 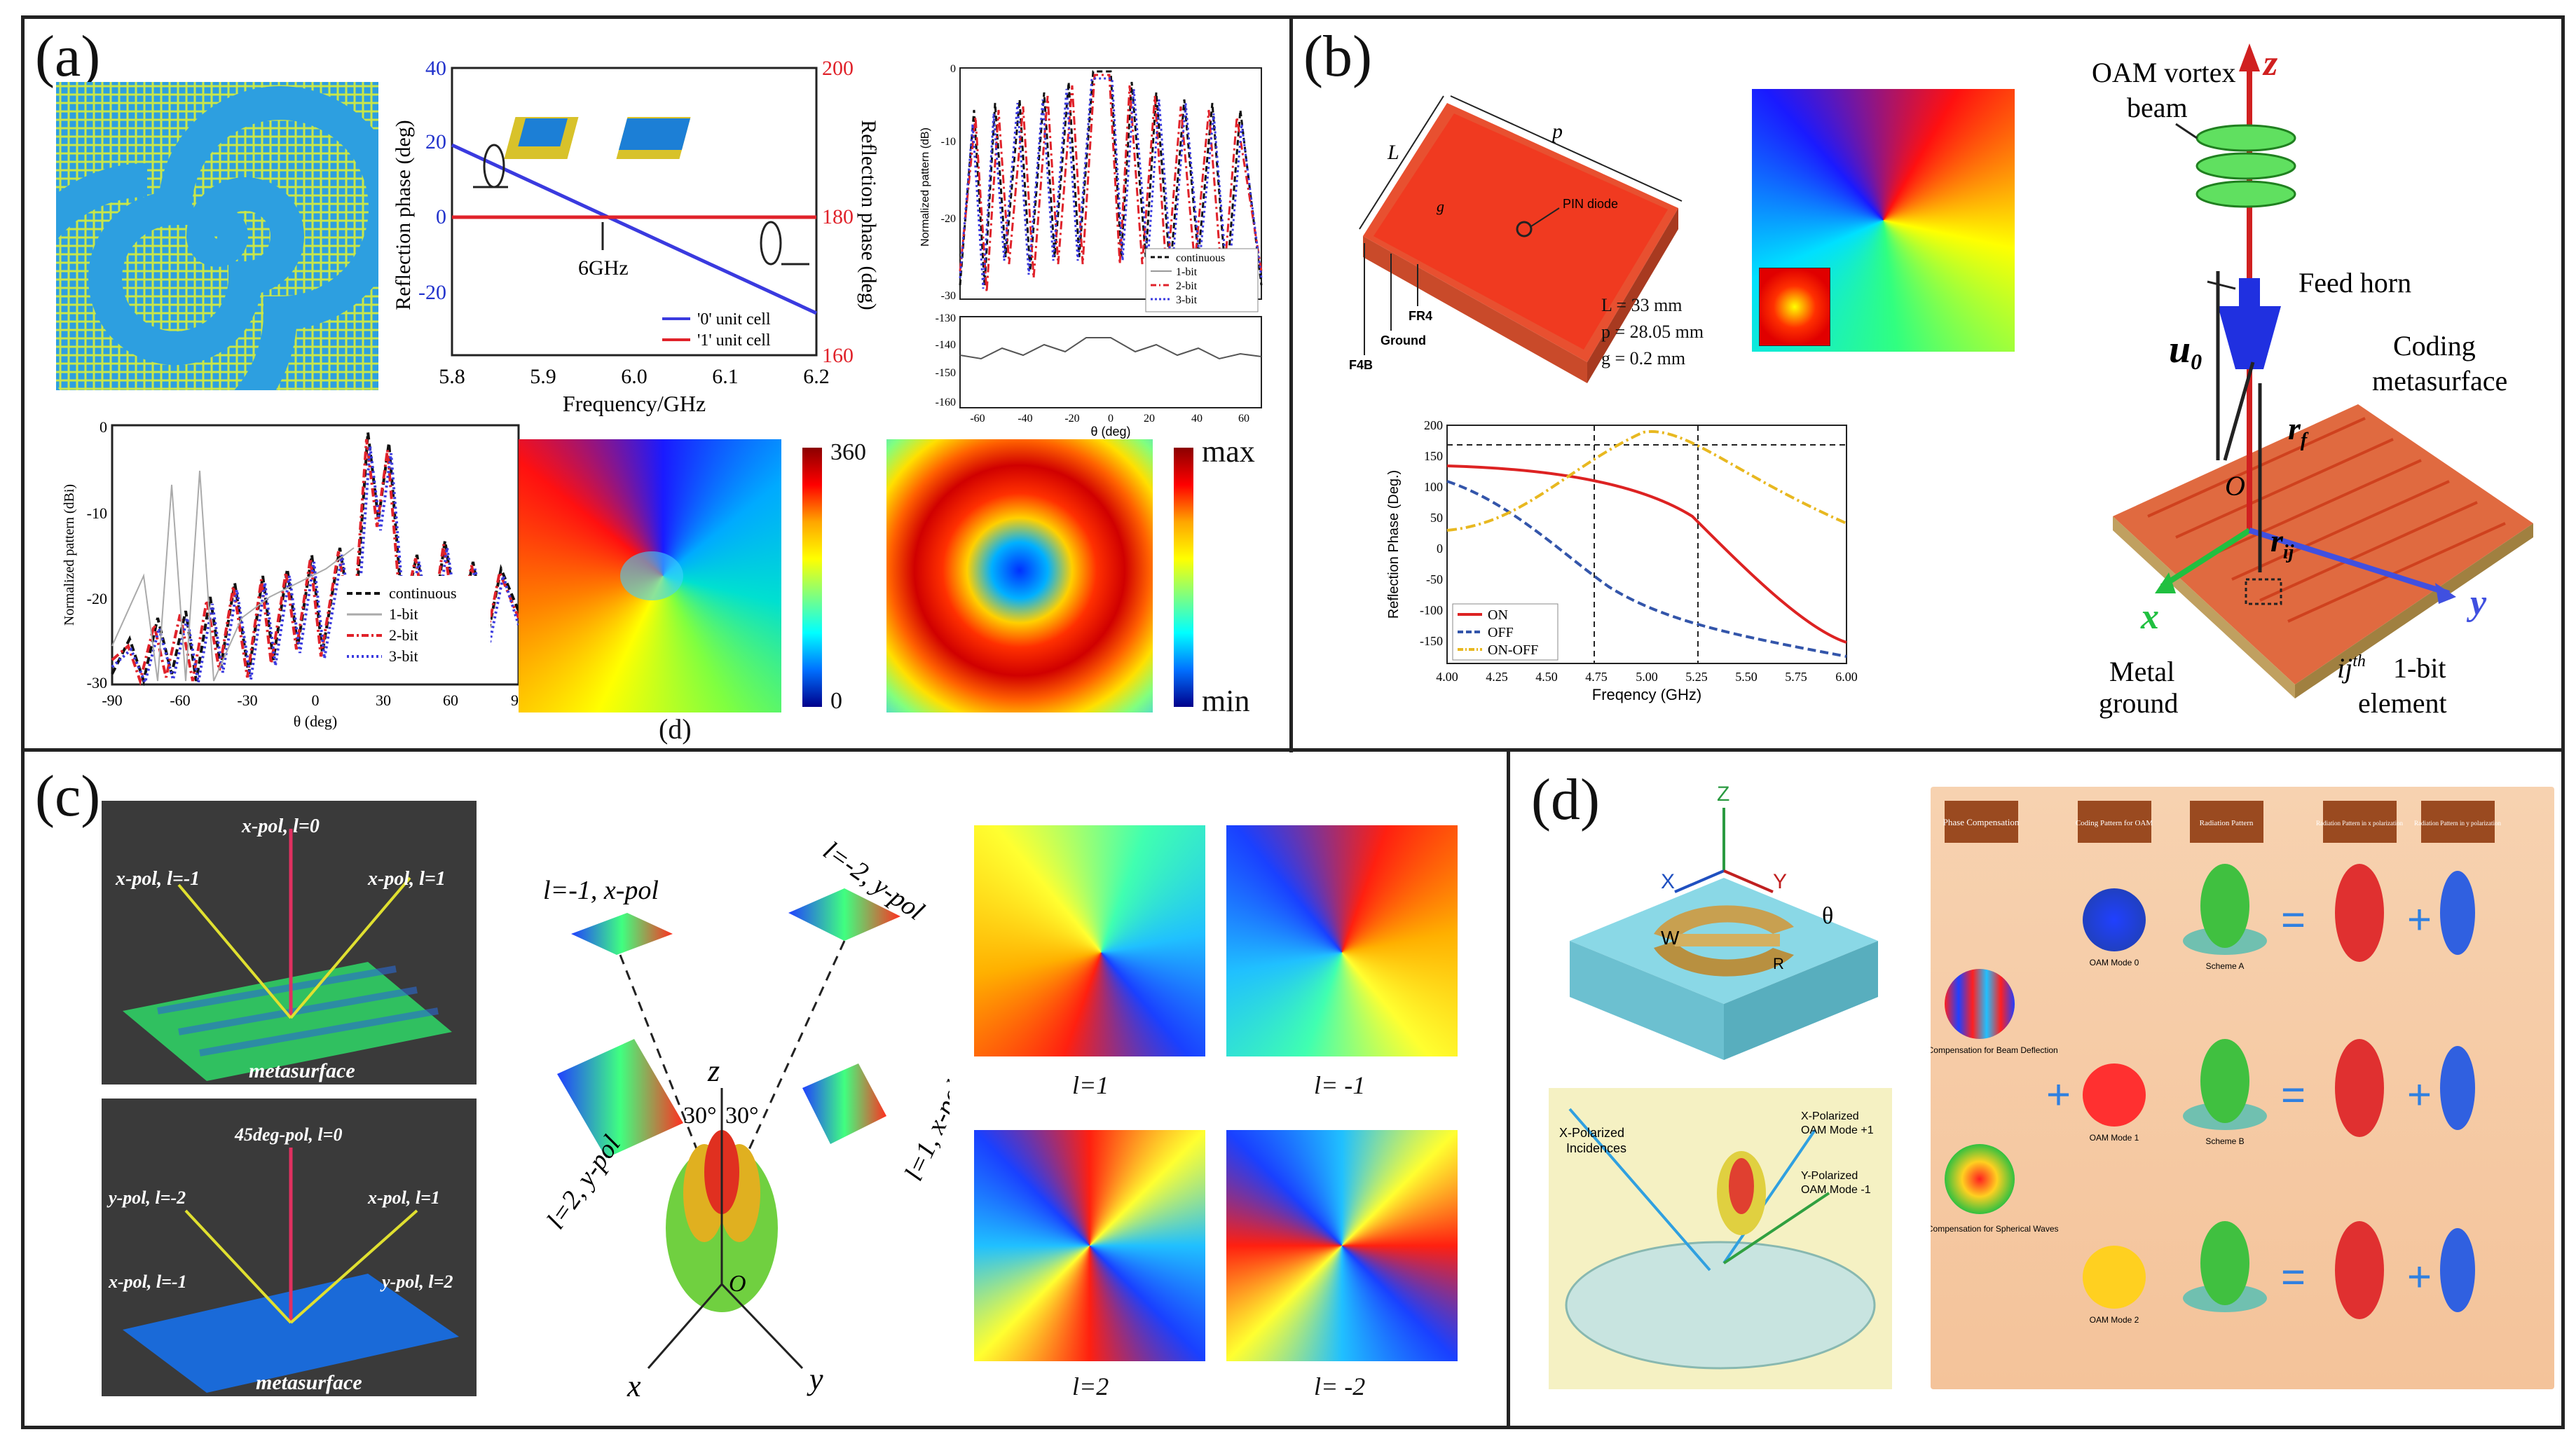 I want to click on svg-text: 5.9, so click(x=543, y=377).